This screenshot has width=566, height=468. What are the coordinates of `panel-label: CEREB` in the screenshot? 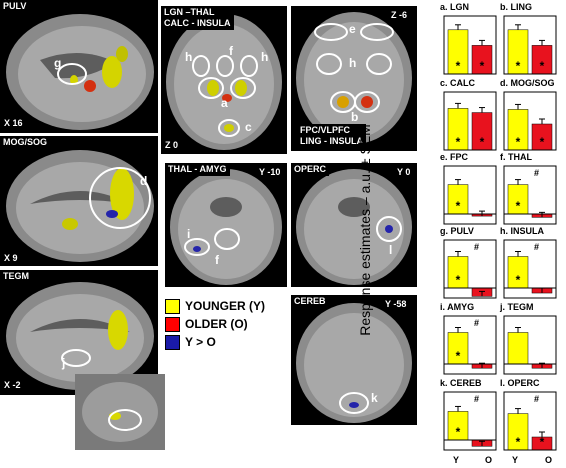 It's located at (310, 301).